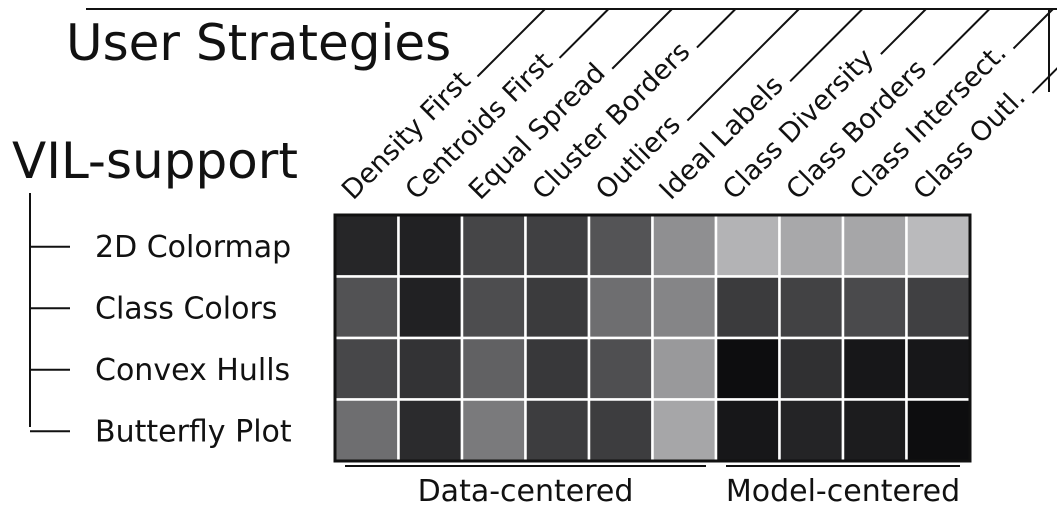 This screenshot has width=1057, height=513. I want to click on group-label: Data-centered, so click(526, 491).